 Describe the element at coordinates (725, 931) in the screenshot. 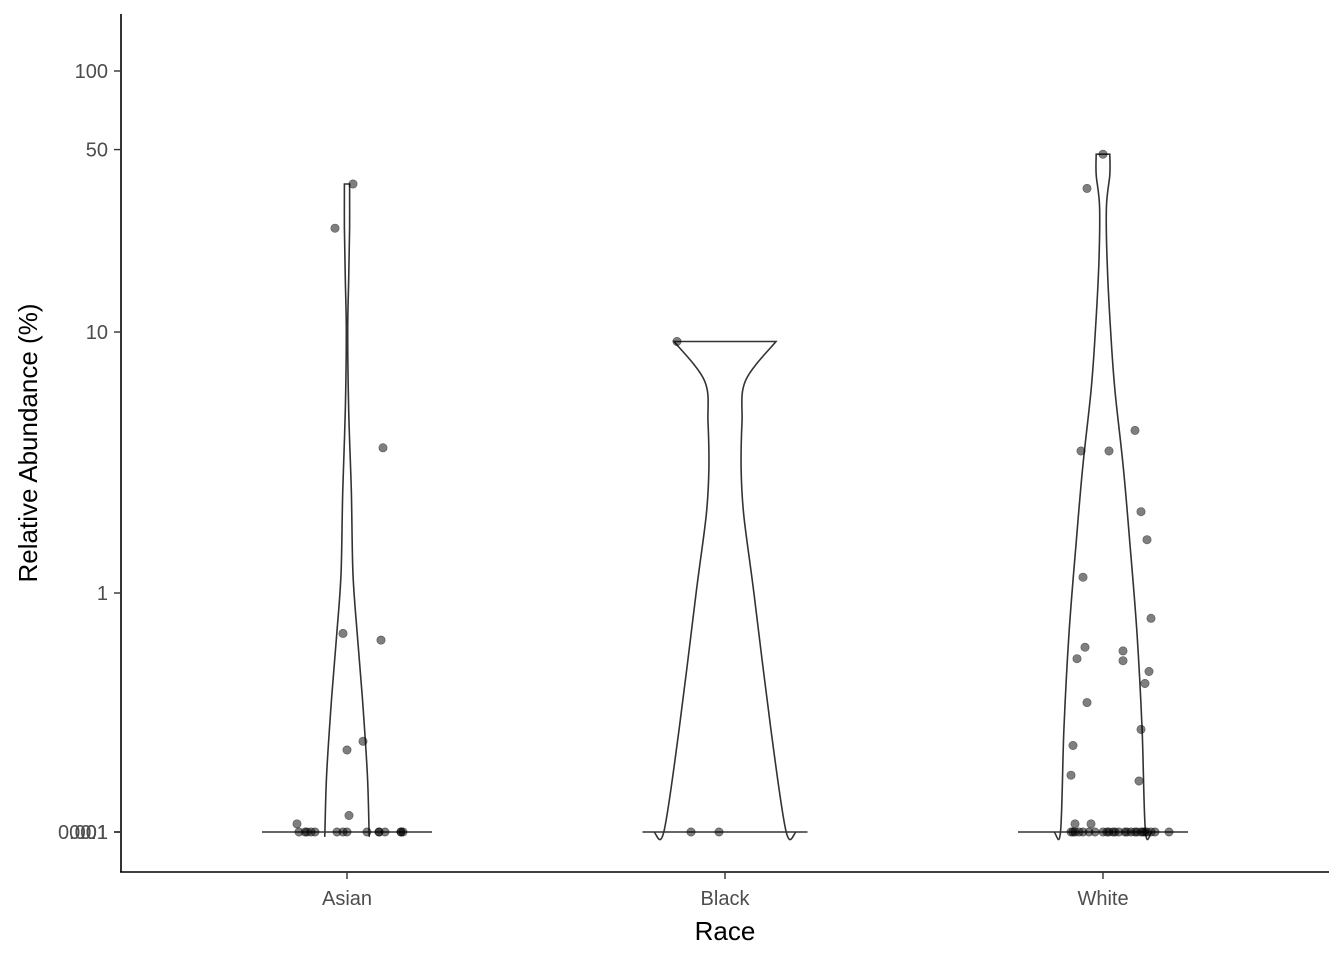

I see `x-axis-title: Race` at that location.